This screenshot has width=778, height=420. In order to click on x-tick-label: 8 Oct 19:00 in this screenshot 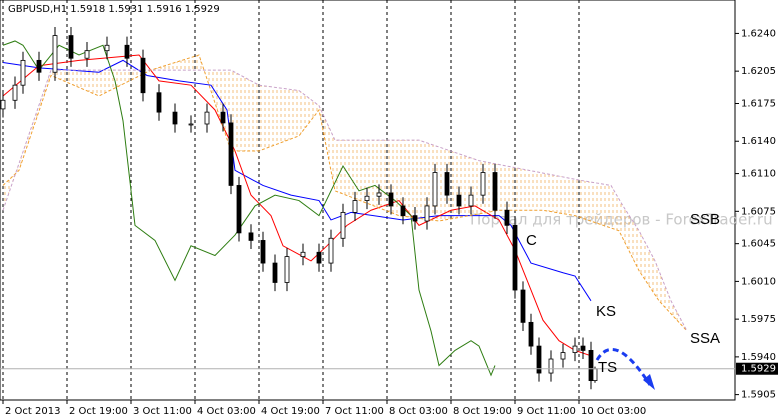, I will do `click(482, 411)`.